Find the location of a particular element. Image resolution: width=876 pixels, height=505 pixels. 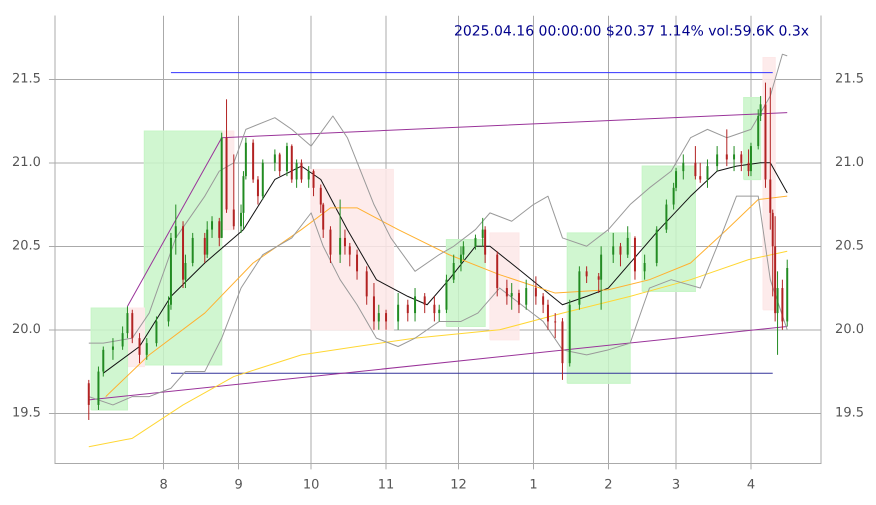

y2-tick-label: 20.5 is located at coordinates (849, 246).